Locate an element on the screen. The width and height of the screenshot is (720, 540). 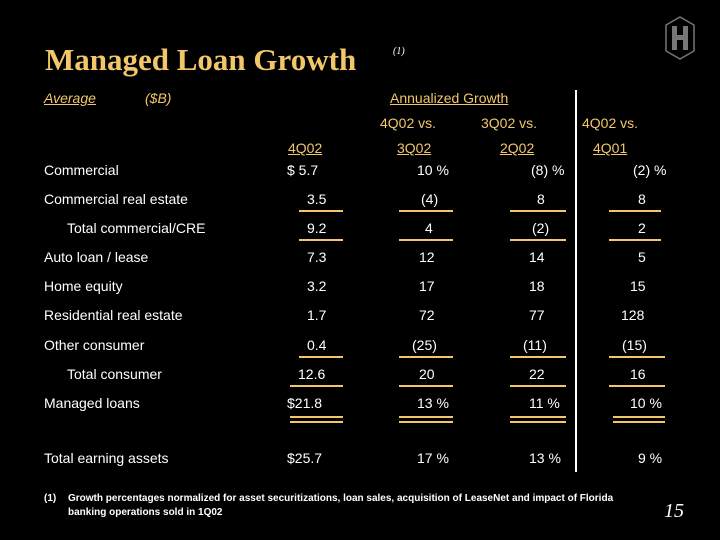
row-label-other-consumer: Other consumer is located at coordinates (94, 345).